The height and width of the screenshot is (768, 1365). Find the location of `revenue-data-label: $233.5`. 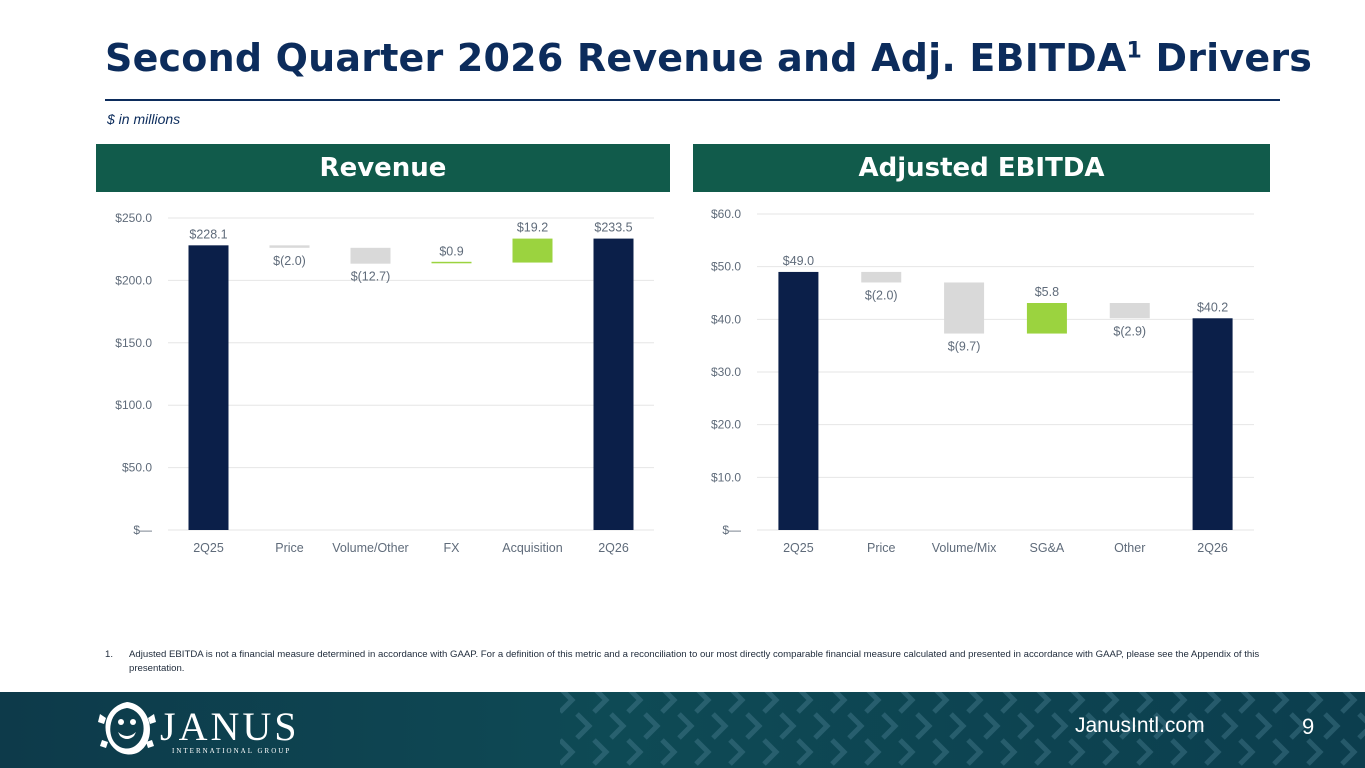

revenue-data-label: $233.5 is located at coordinates (613, 228).